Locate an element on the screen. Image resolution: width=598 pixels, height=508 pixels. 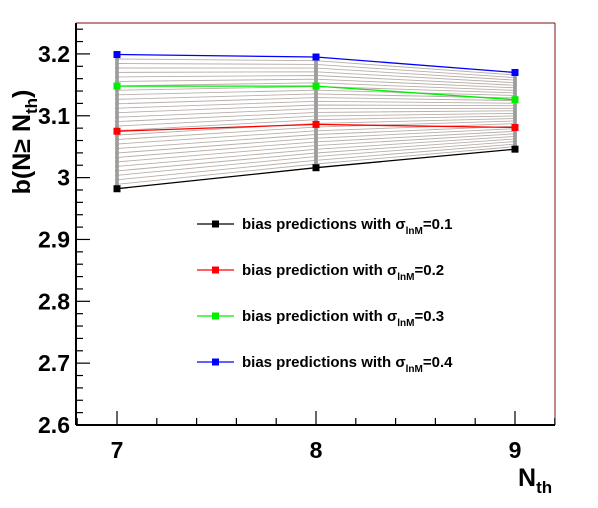
y-tick-label: 2.9 is located at coordinates (54, 239).